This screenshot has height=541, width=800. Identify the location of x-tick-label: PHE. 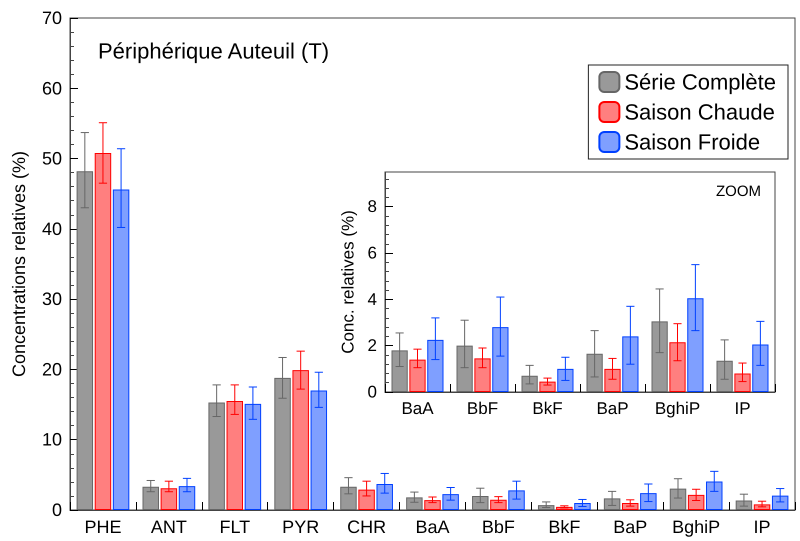
(103, 527).